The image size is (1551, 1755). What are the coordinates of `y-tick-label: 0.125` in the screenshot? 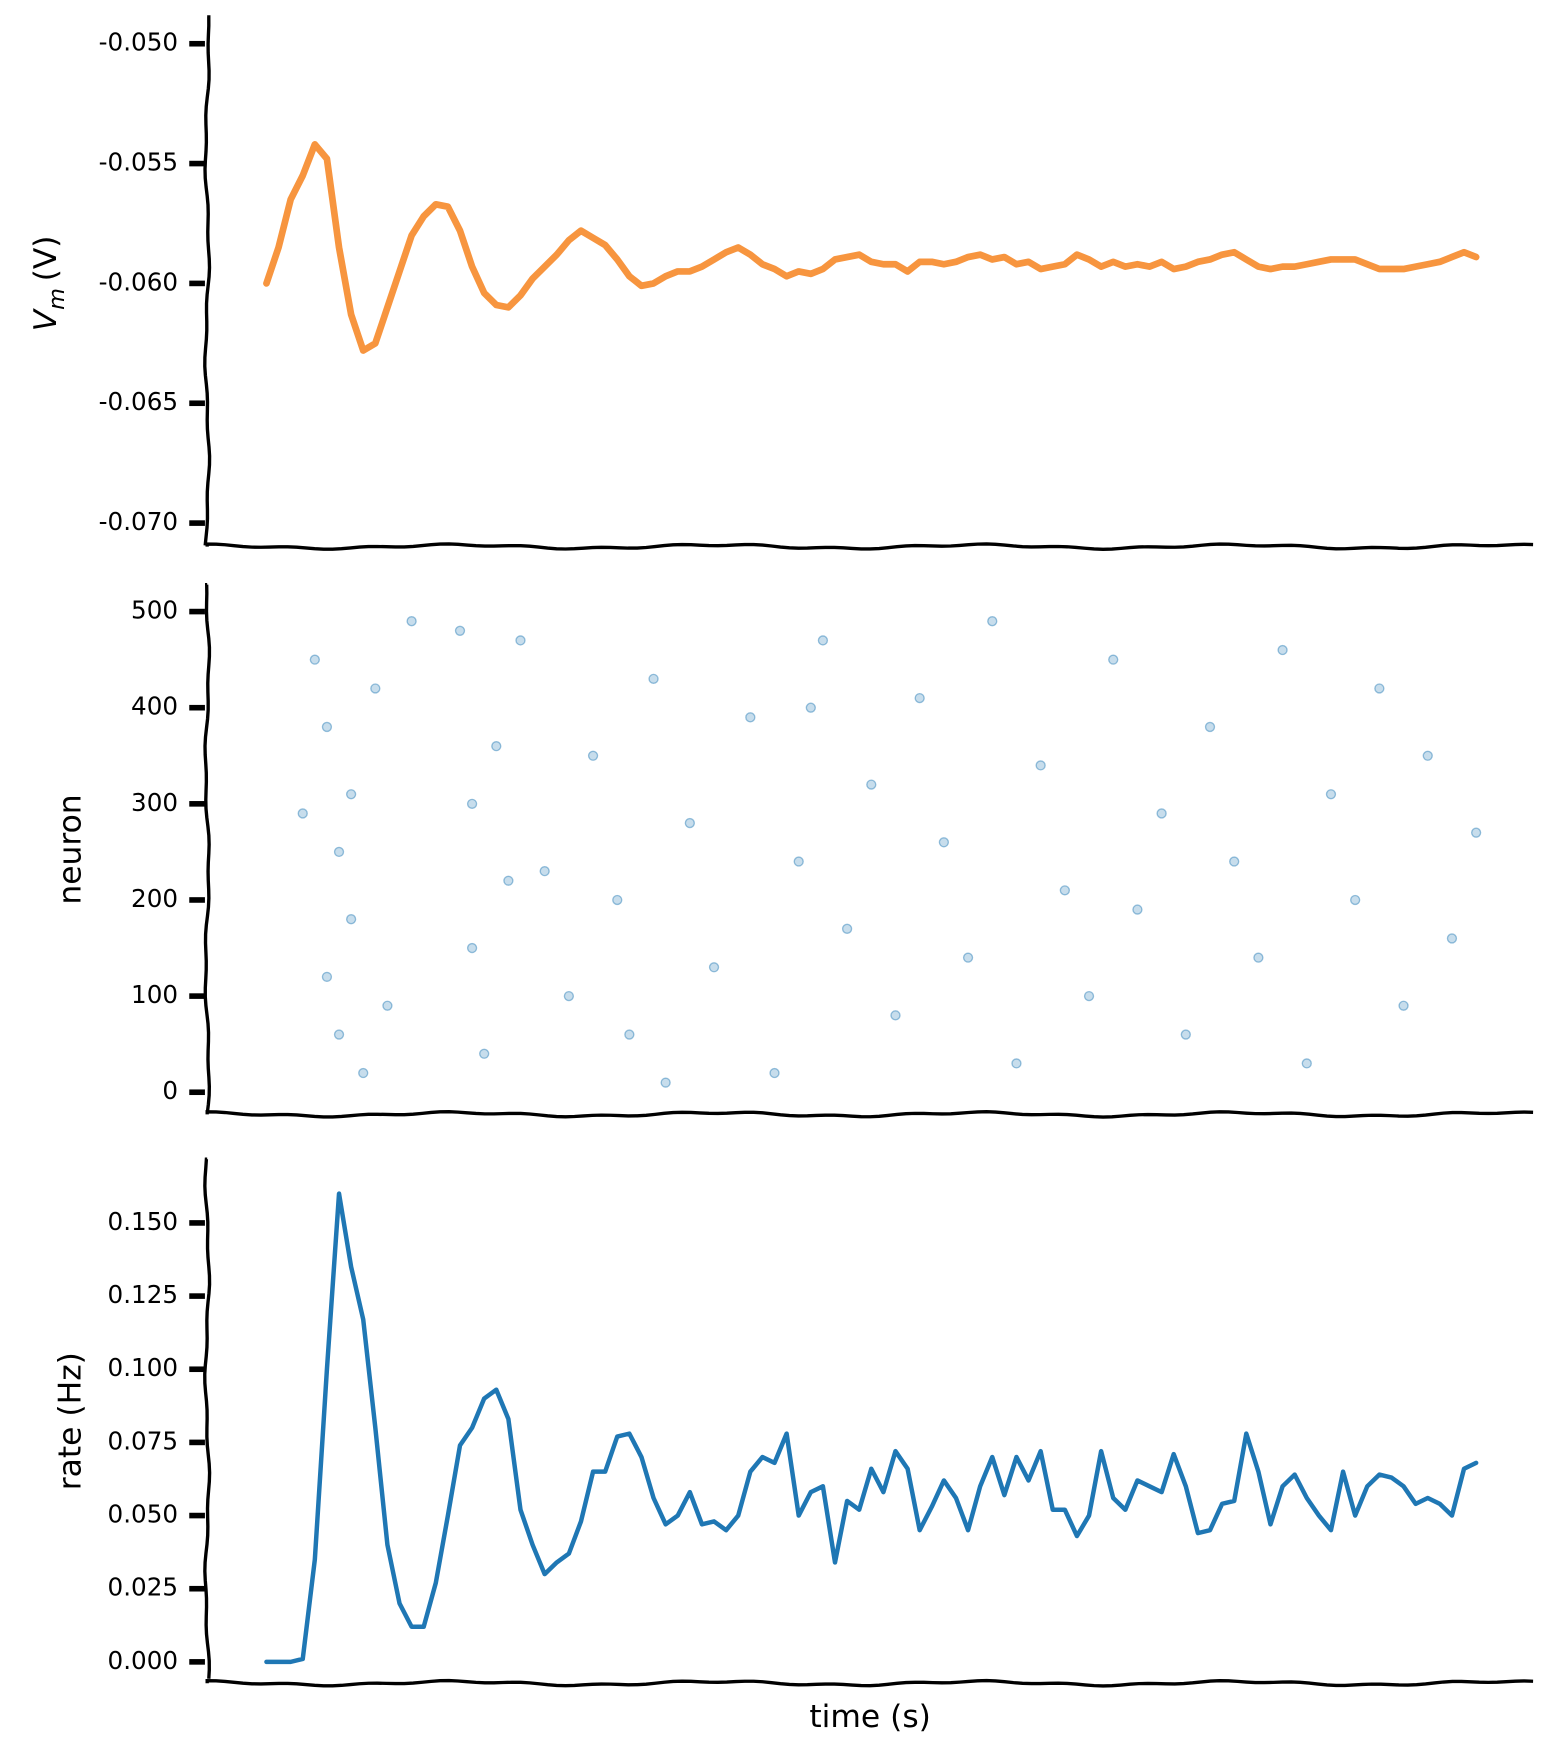 It's located at (143, 1294).